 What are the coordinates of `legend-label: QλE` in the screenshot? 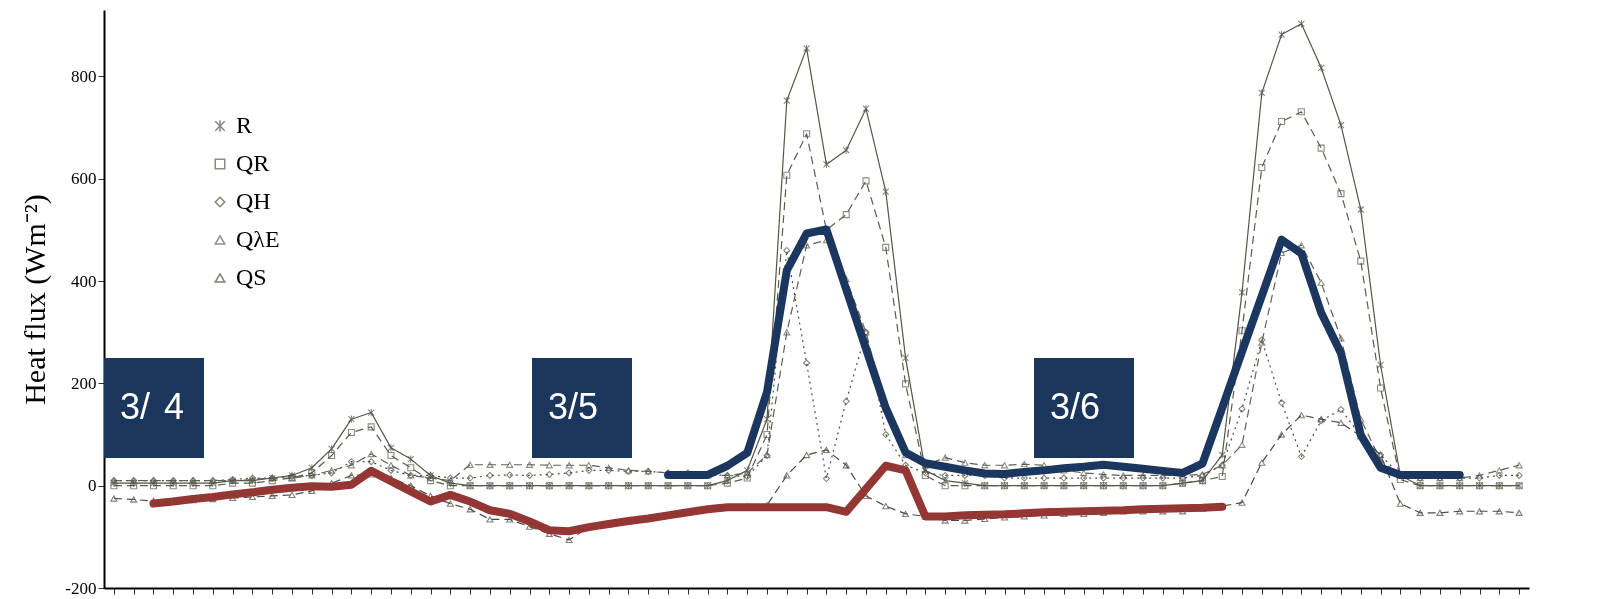 It's located at (258, 239).